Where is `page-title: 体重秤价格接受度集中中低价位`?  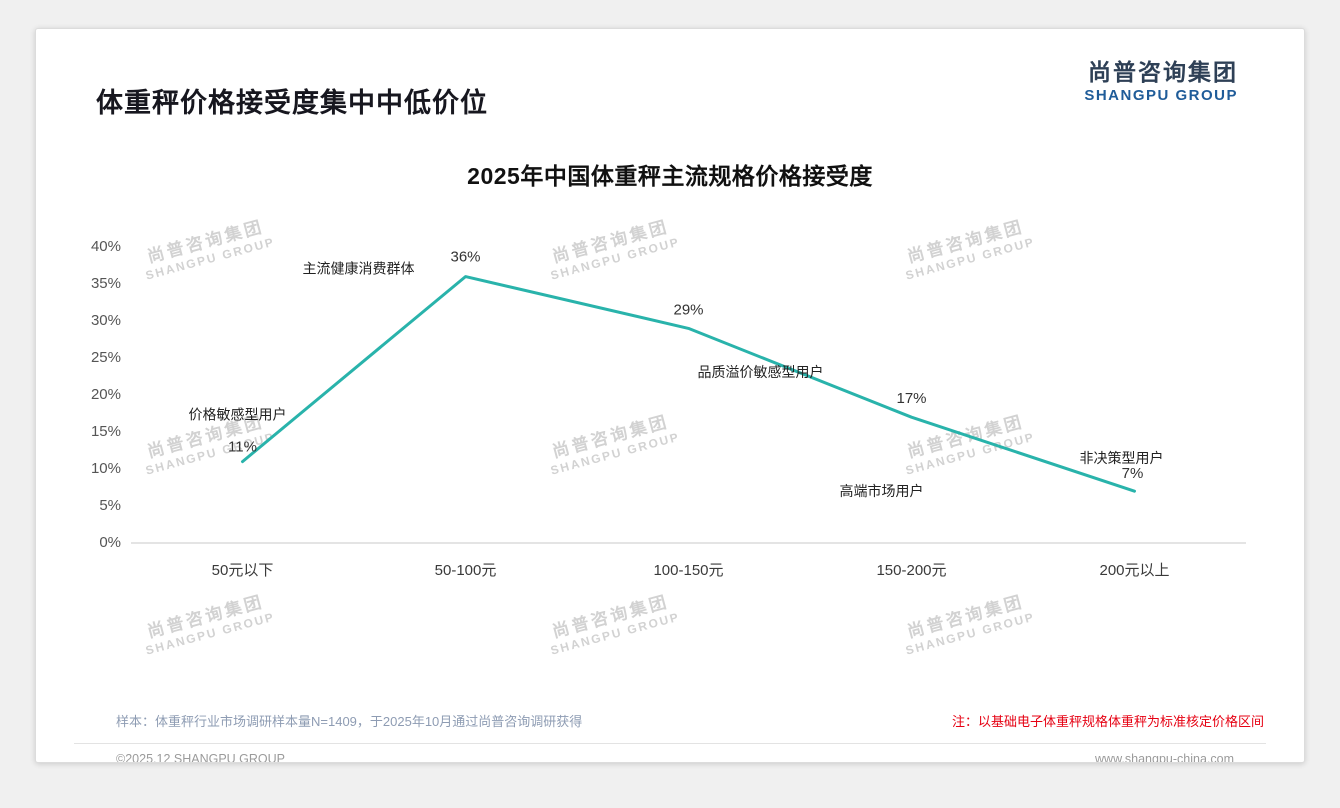
page-title: 体重秤价格接受度集中中低价位 is located at coordinates (292, 103).